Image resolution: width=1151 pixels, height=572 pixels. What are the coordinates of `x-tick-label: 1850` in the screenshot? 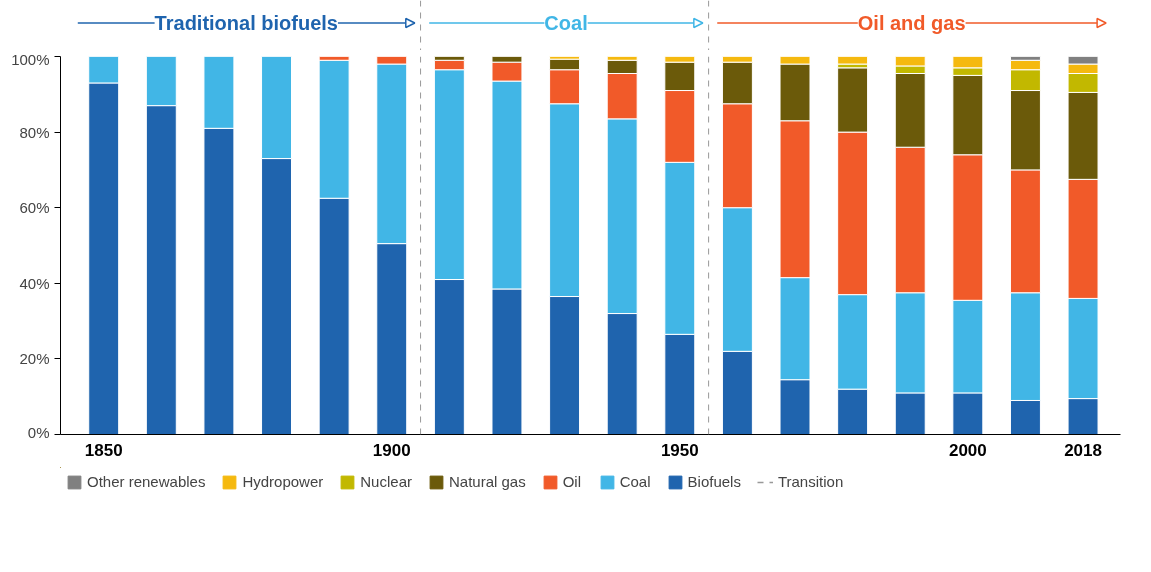 It's located at (103, 450).